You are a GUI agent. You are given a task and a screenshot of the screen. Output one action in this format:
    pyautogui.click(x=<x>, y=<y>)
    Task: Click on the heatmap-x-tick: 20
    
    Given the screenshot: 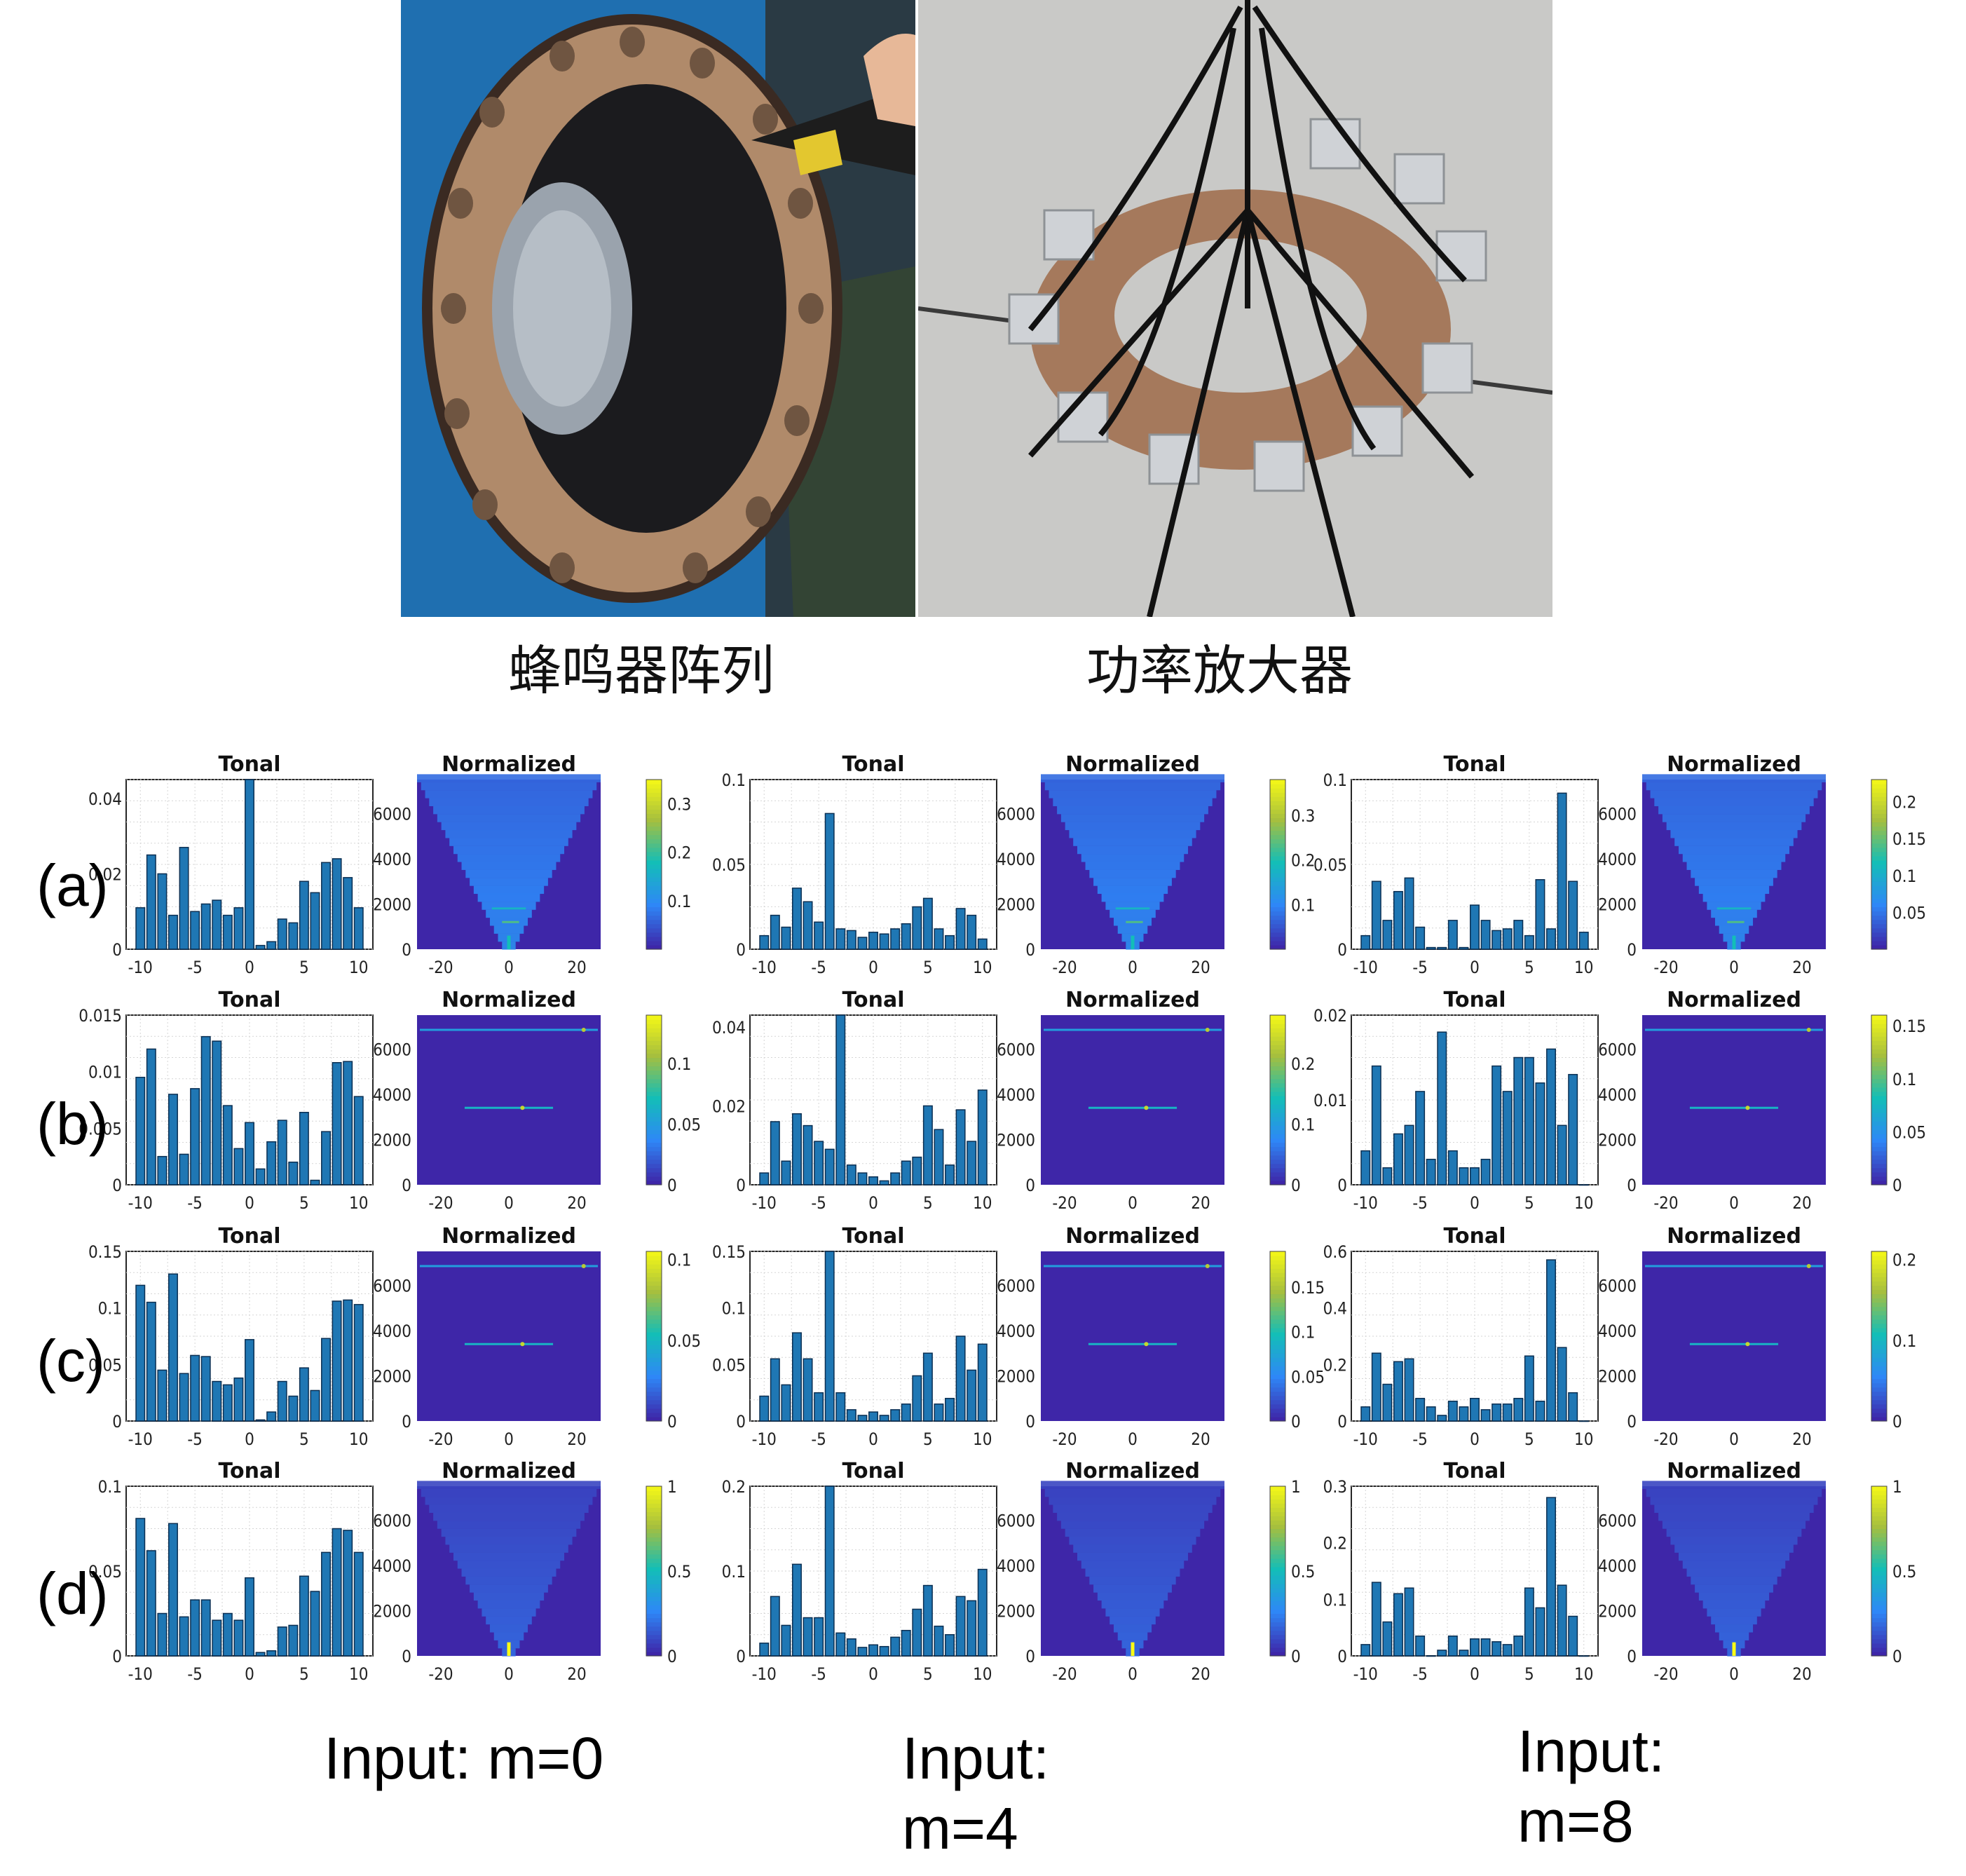 What is the action you would take?
    pyautogui.click(x=576, y=1439)
    